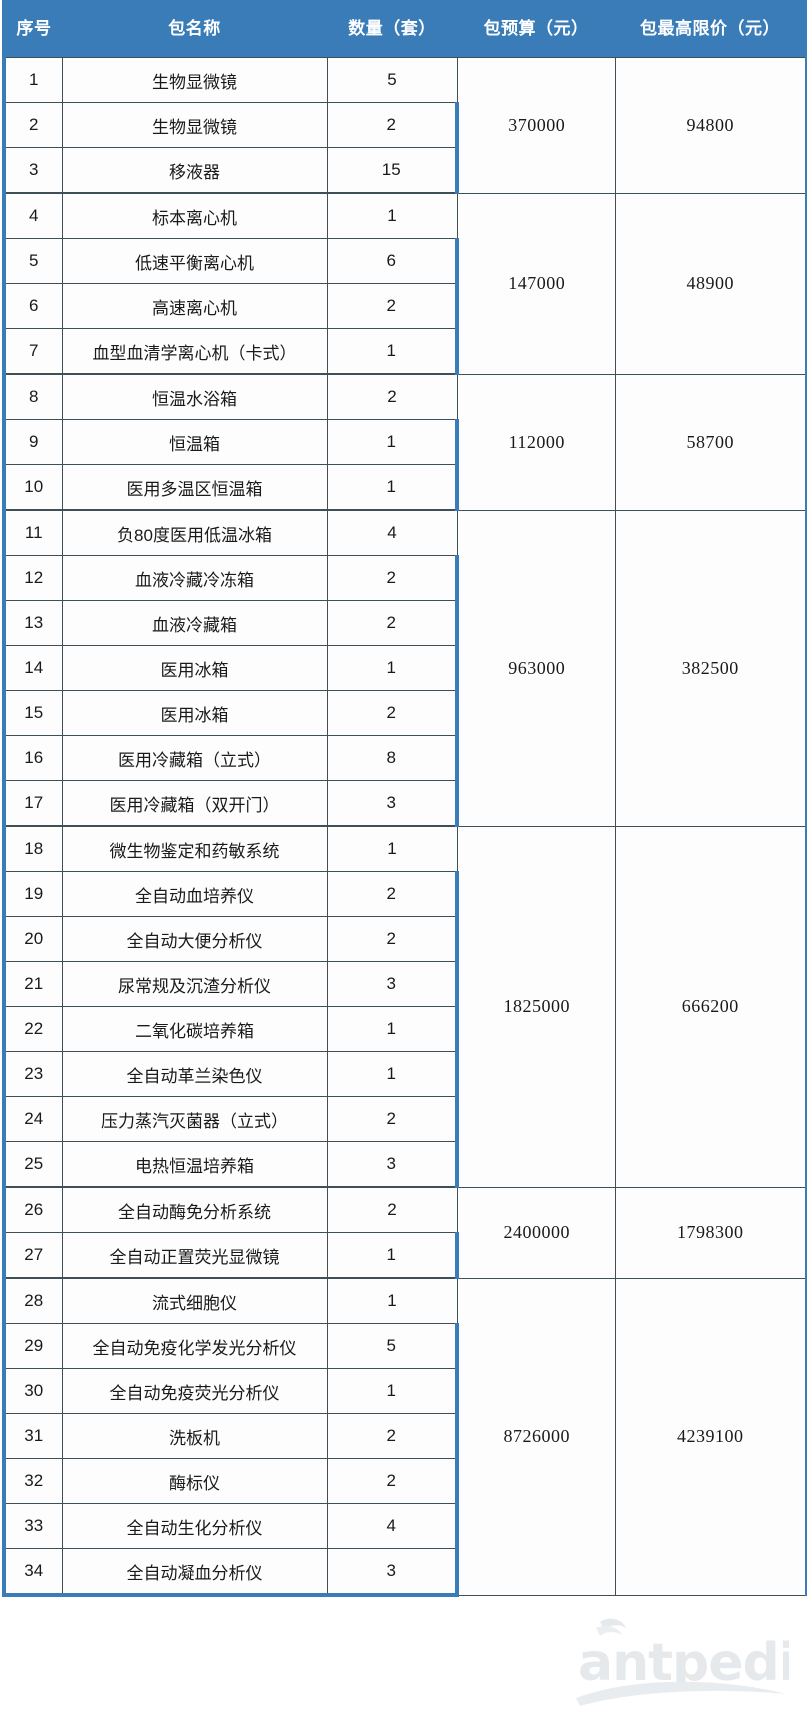  What do you see at coordinates (32, 848) in the screenshot?
I see `cell-sequence: 18` at bounding box center [32, 848].